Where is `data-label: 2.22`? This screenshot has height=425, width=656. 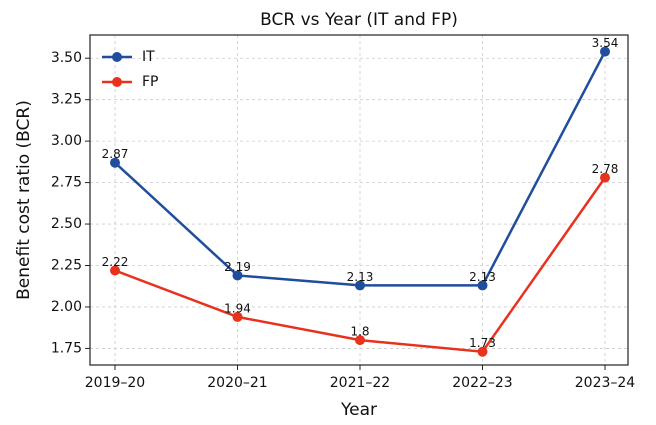
data-label: 2.22 is located at coordinates (115, 262).